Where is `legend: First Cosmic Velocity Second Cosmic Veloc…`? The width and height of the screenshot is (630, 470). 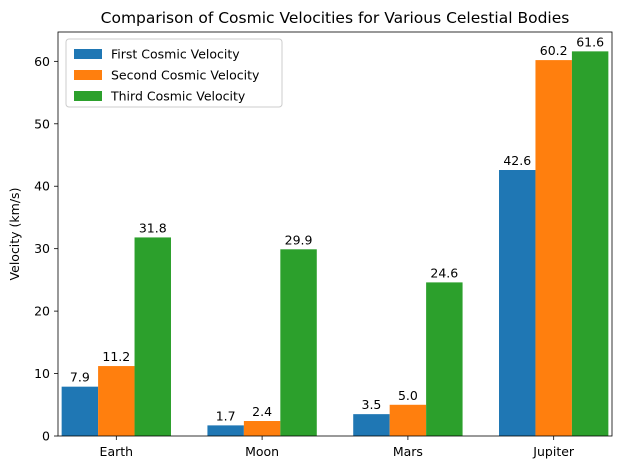 legend: First Cosmic Velocity Second Cosmic Veloc… is located at coordinates (174, 73).